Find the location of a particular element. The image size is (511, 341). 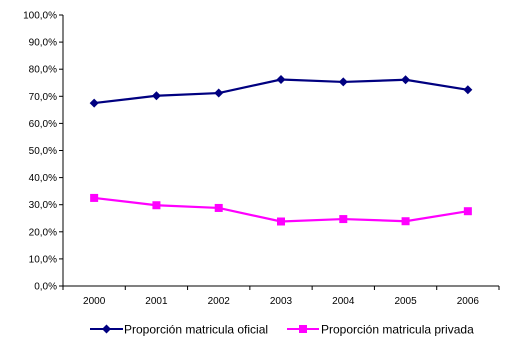

legend-label-privada: Proporción matricula privada is located at coordinates (397, 330).